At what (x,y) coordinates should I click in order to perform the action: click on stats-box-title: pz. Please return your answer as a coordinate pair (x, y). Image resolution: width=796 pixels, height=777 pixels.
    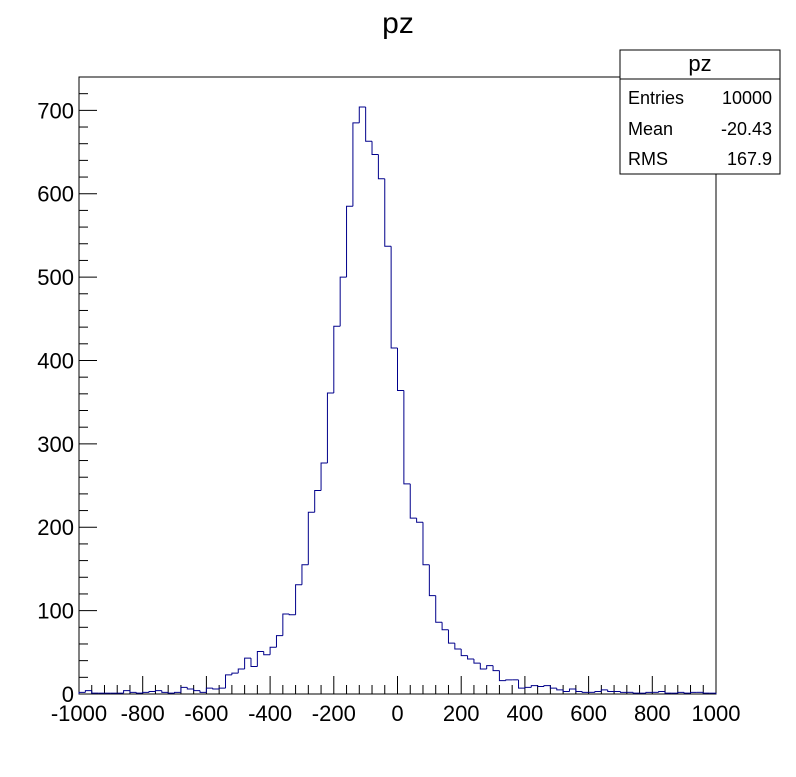
    Looking at the image, I should click on (699, 63).